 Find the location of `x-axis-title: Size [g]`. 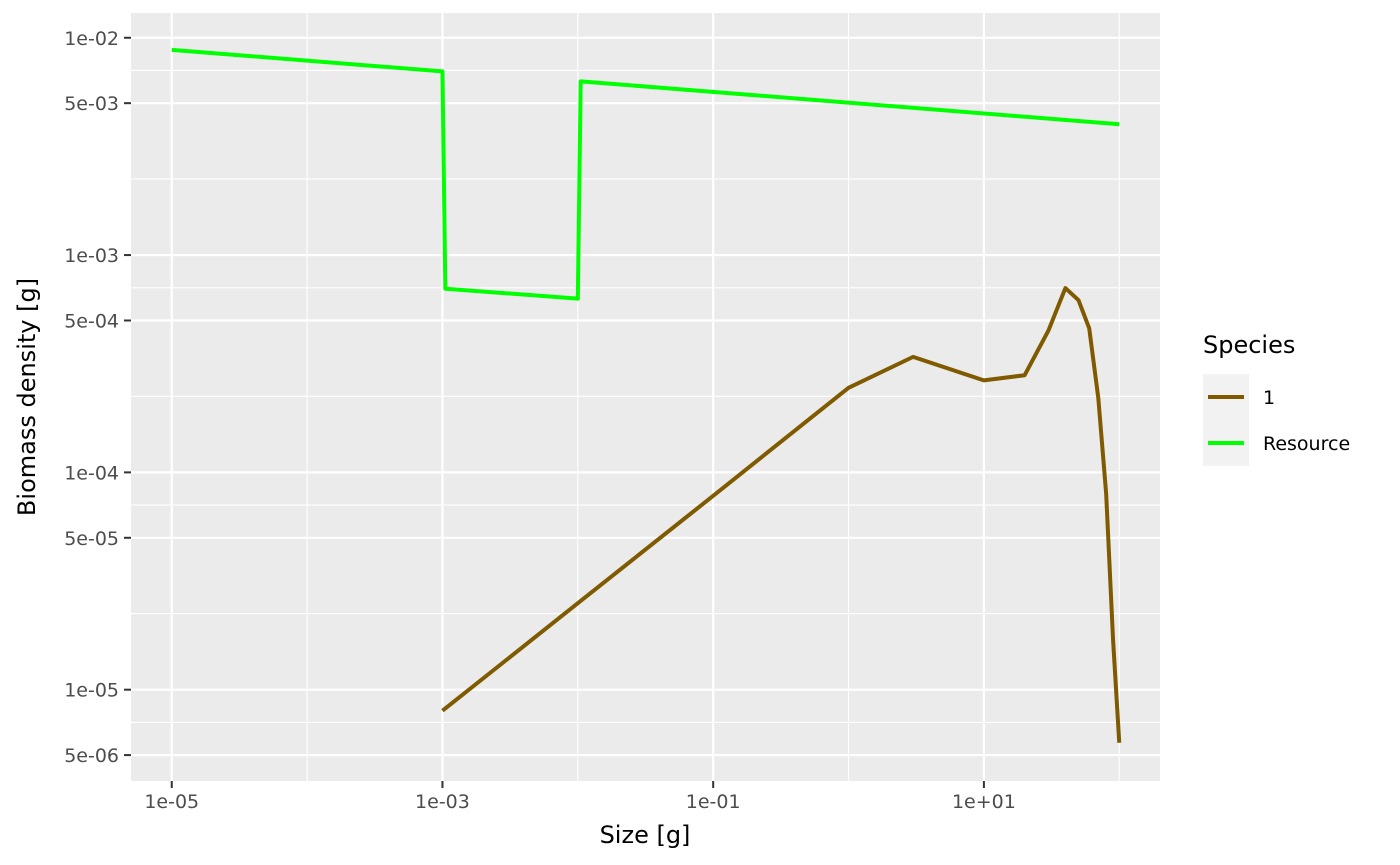

x-axis-title: Size [g] is located at coordinates (645, 835).